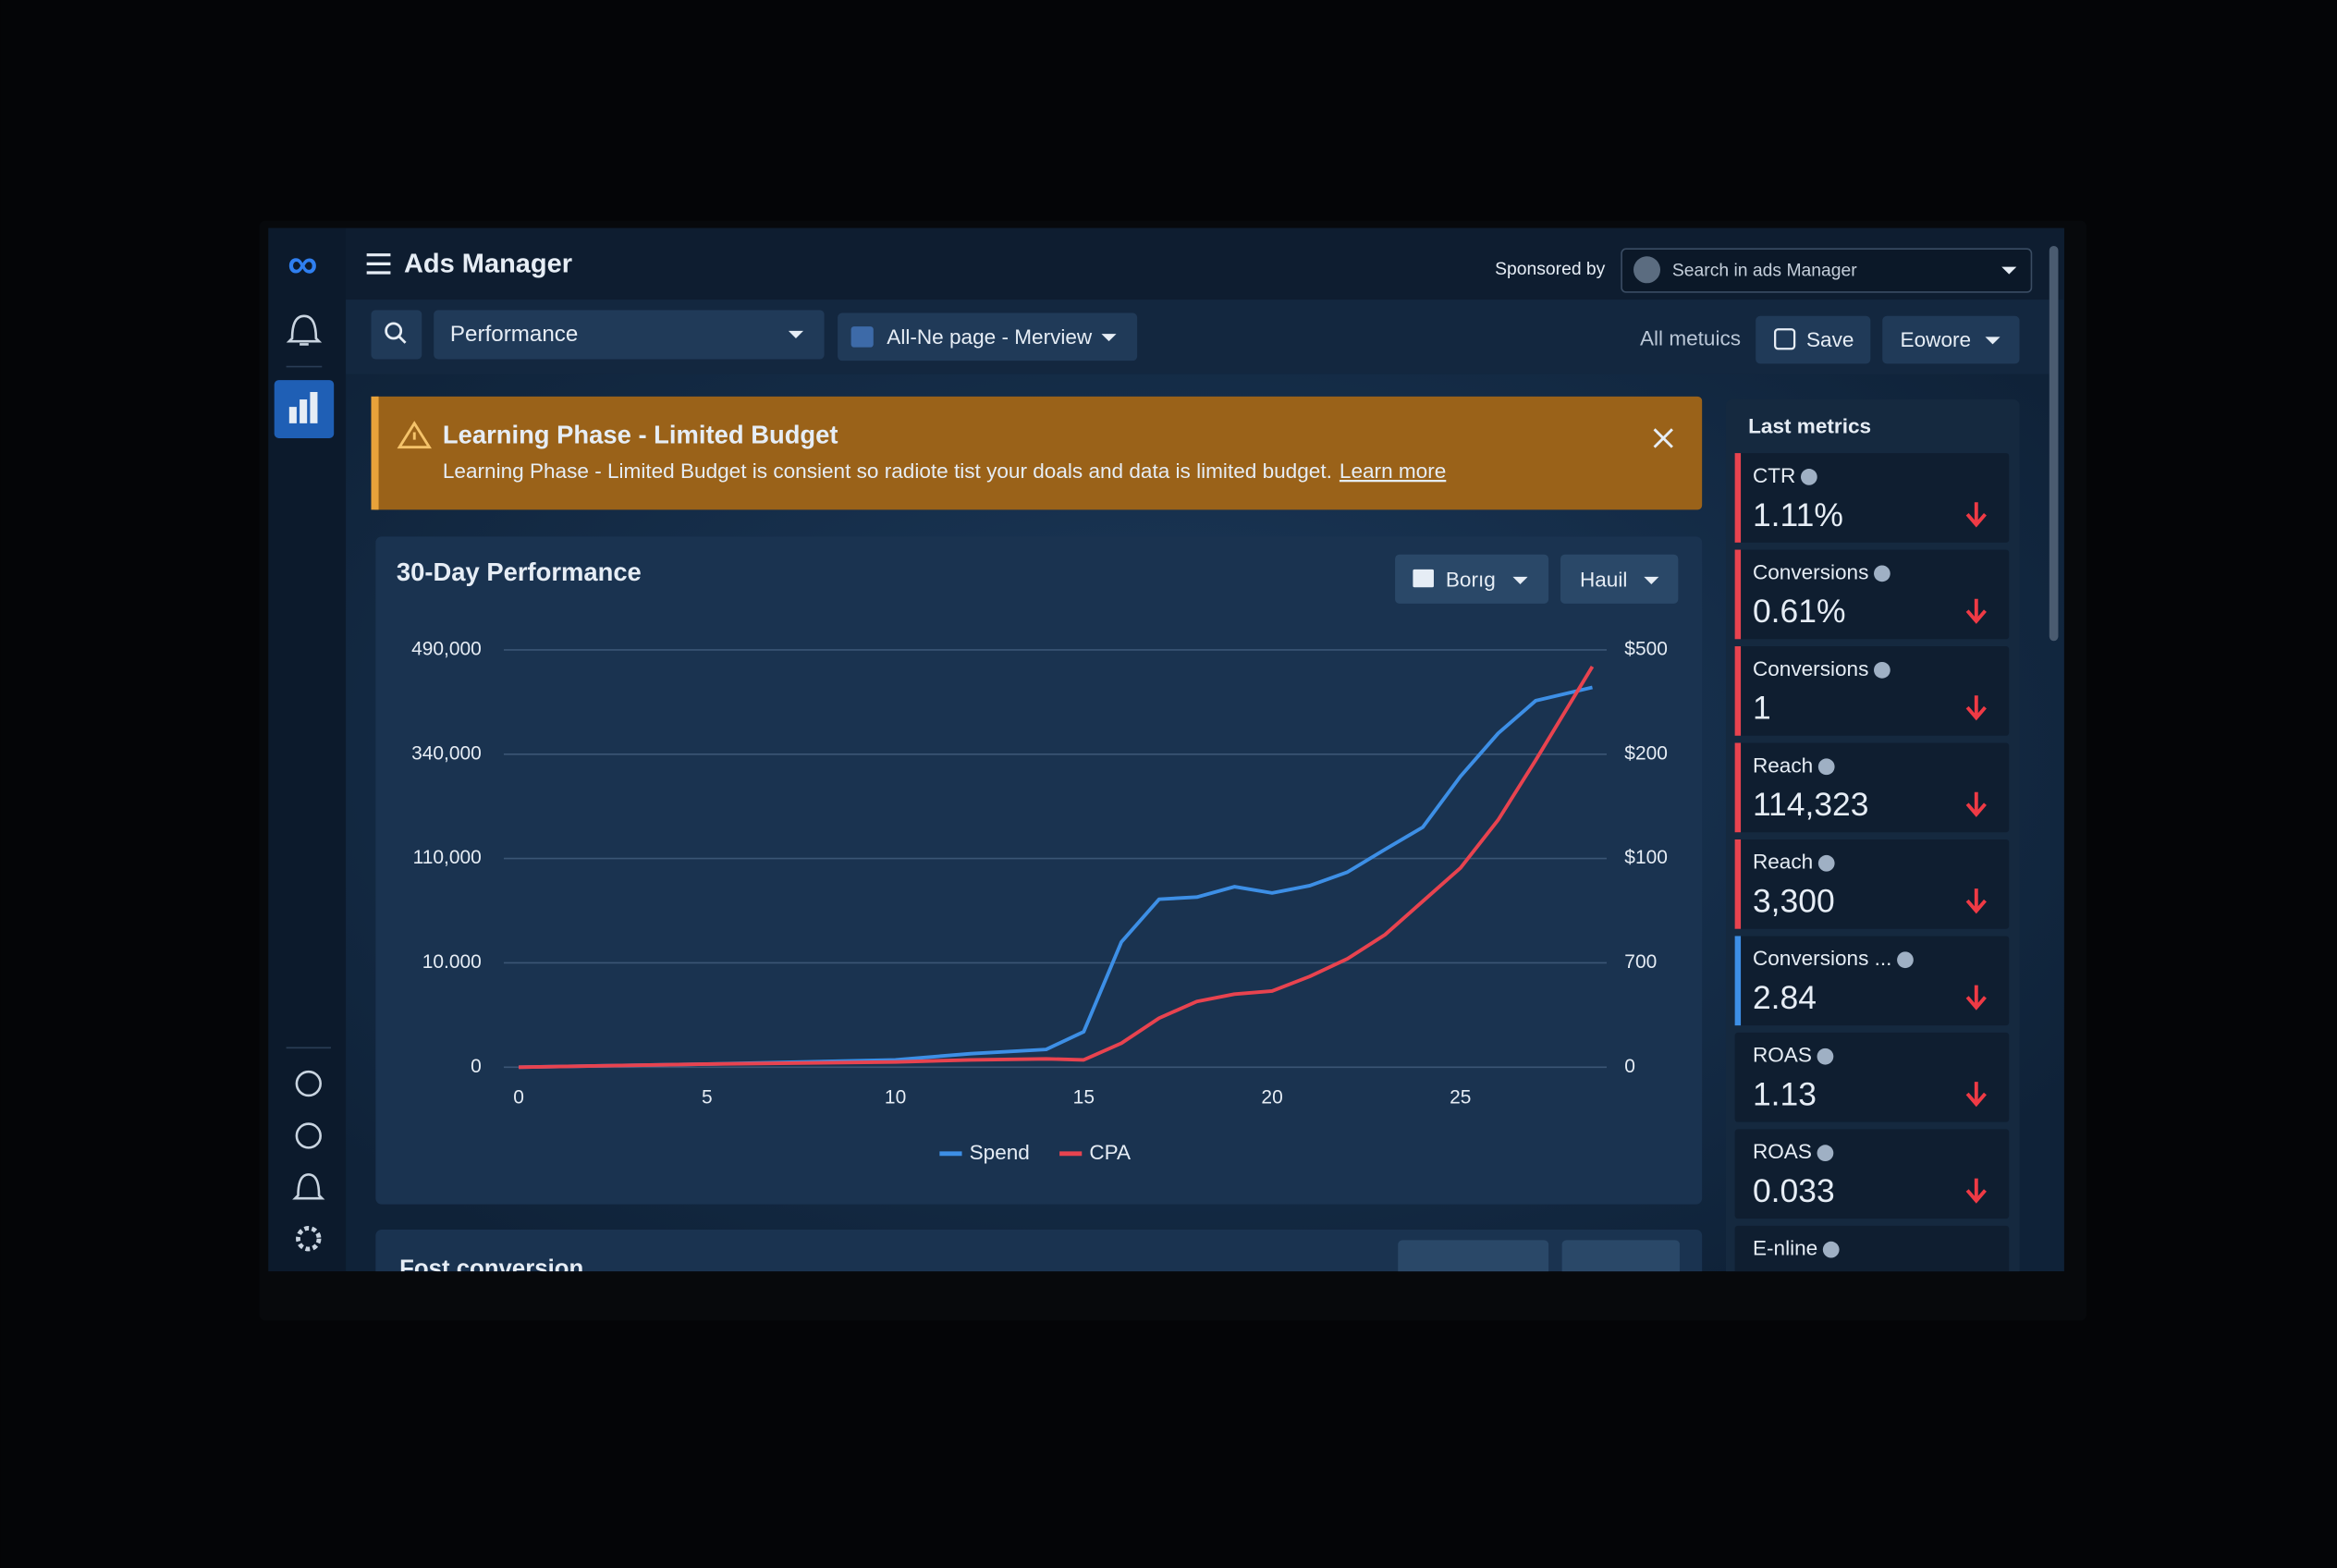 The height and width of the screenshot is (1568, 2337). Describe the element at coordinates (1640, 962) in the screenshot. I see `y2-tick-label: 700` at that location.